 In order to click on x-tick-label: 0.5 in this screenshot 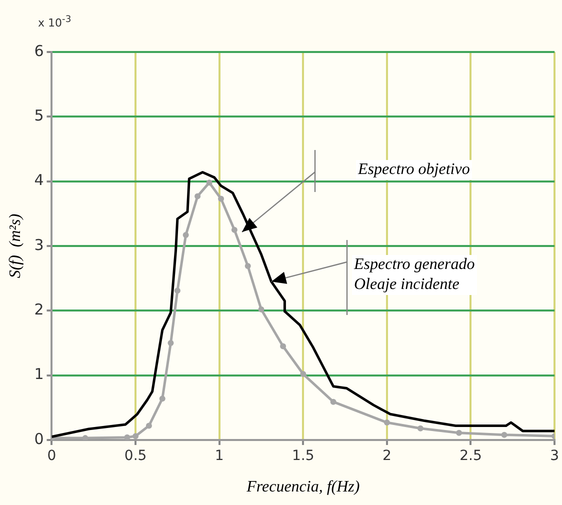, I will do `click(135, 456)`.